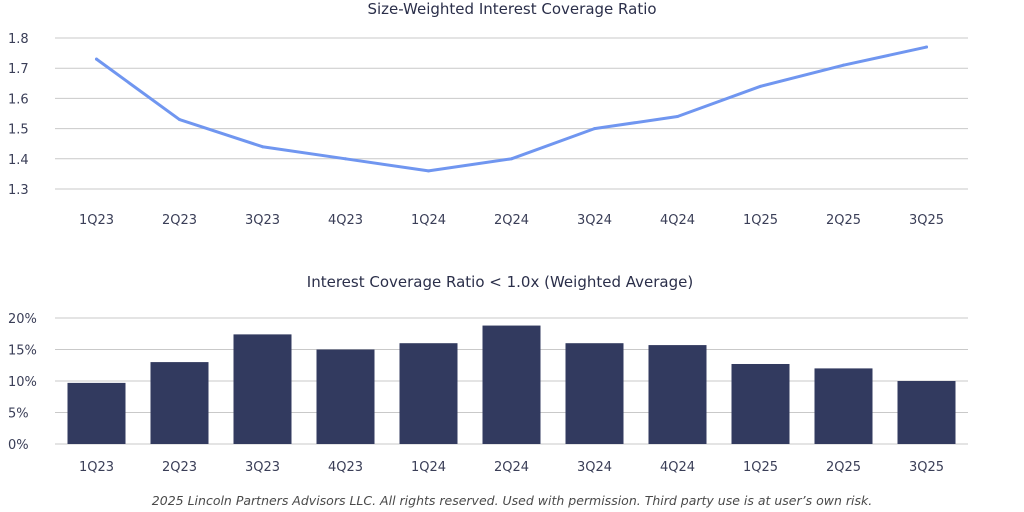 The width and height of the screenshot is (1024, 512). What do you see at coordinates (96, 467) in the screenshot?
I see `bar-chart-x-tick-label: 1Q23` at bounding box center [96, 467].